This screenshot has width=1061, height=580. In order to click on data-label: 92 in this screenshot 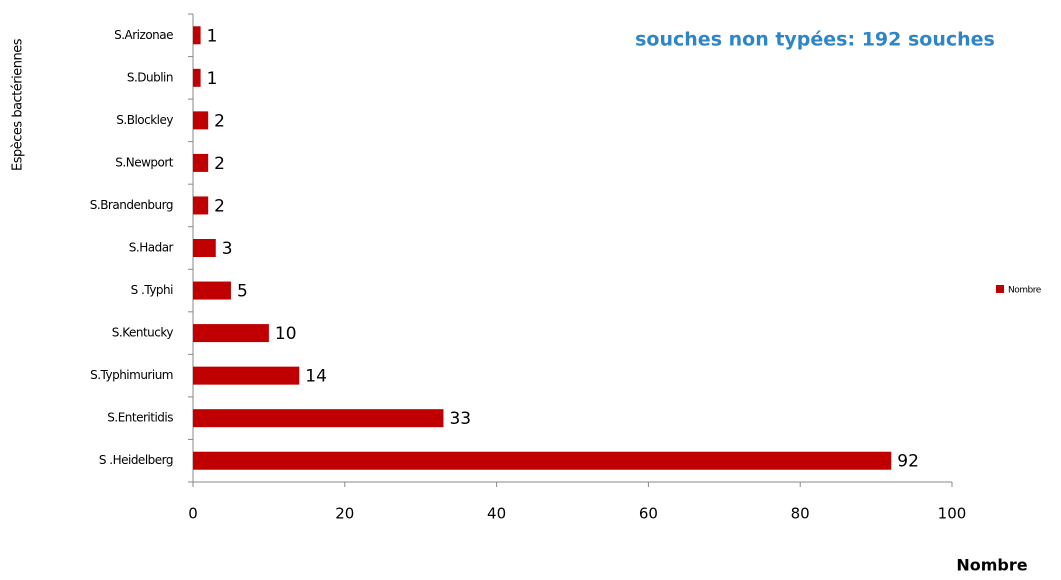, I will do `click(908, 462)`.